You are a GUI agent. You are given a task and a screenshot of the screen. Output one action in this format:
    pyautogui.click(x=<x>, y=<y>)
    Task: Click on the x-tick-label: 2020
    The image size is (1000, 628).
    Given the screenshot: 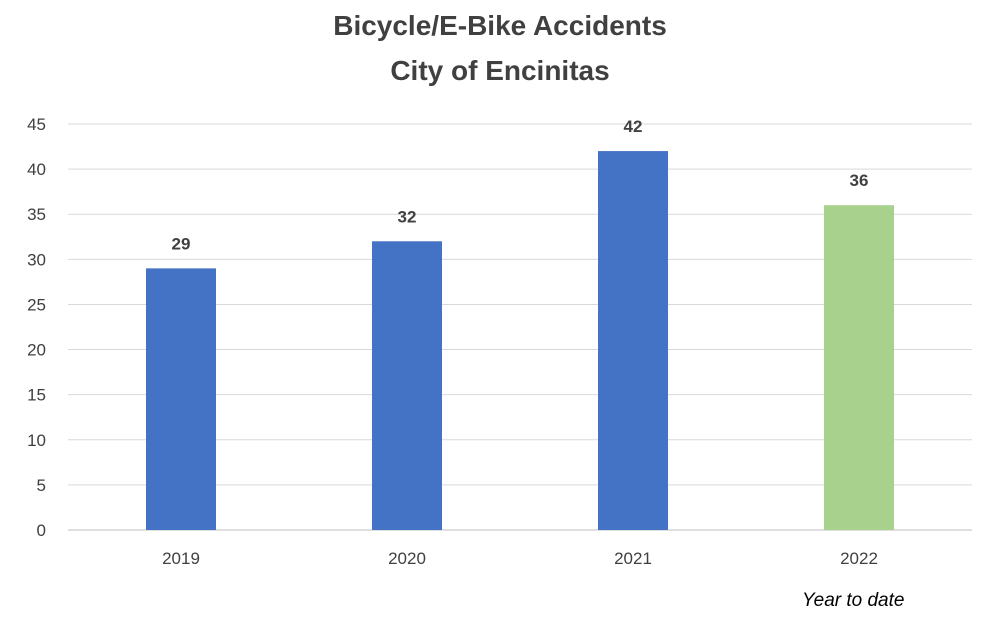 What is the action you would take?
    pyautogui.click(x=407, y=558)
    